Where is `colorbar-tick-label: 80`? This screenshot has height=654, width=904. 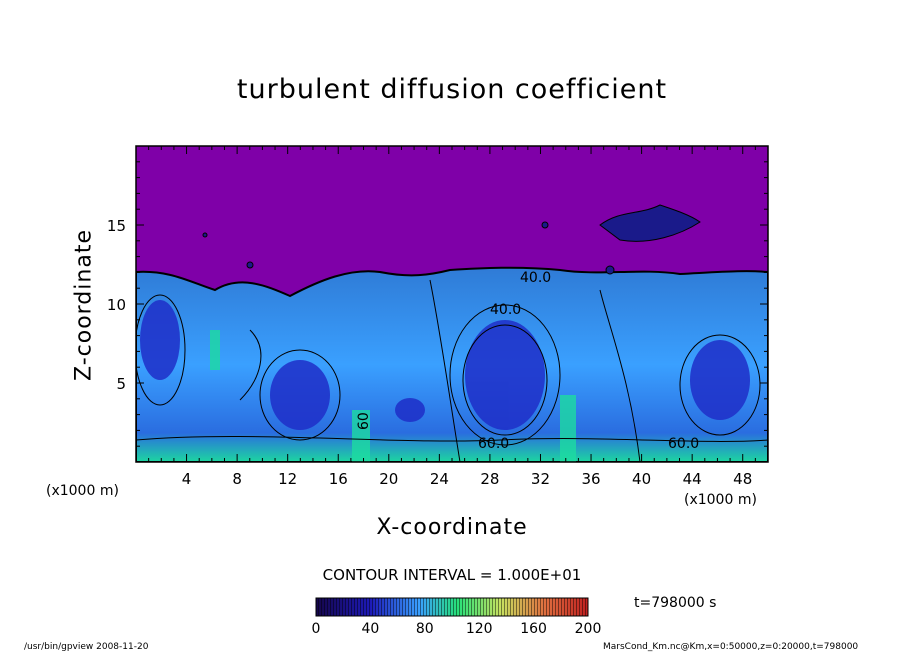
colorbar-tick-label: 80 is located at coordinates (424, 629).